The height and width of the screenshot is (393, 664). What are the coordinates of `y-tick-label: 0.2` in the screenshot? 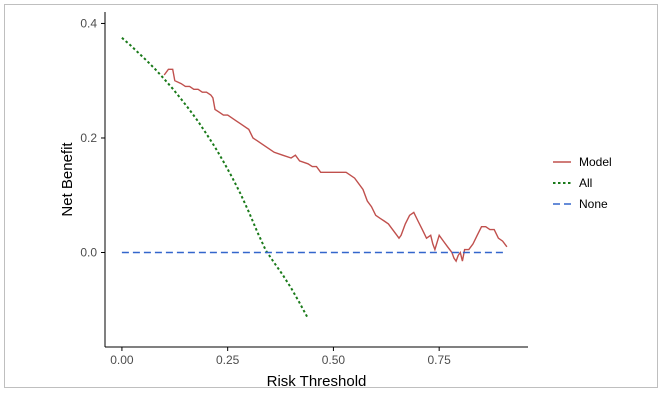 It's located at (88, 138).